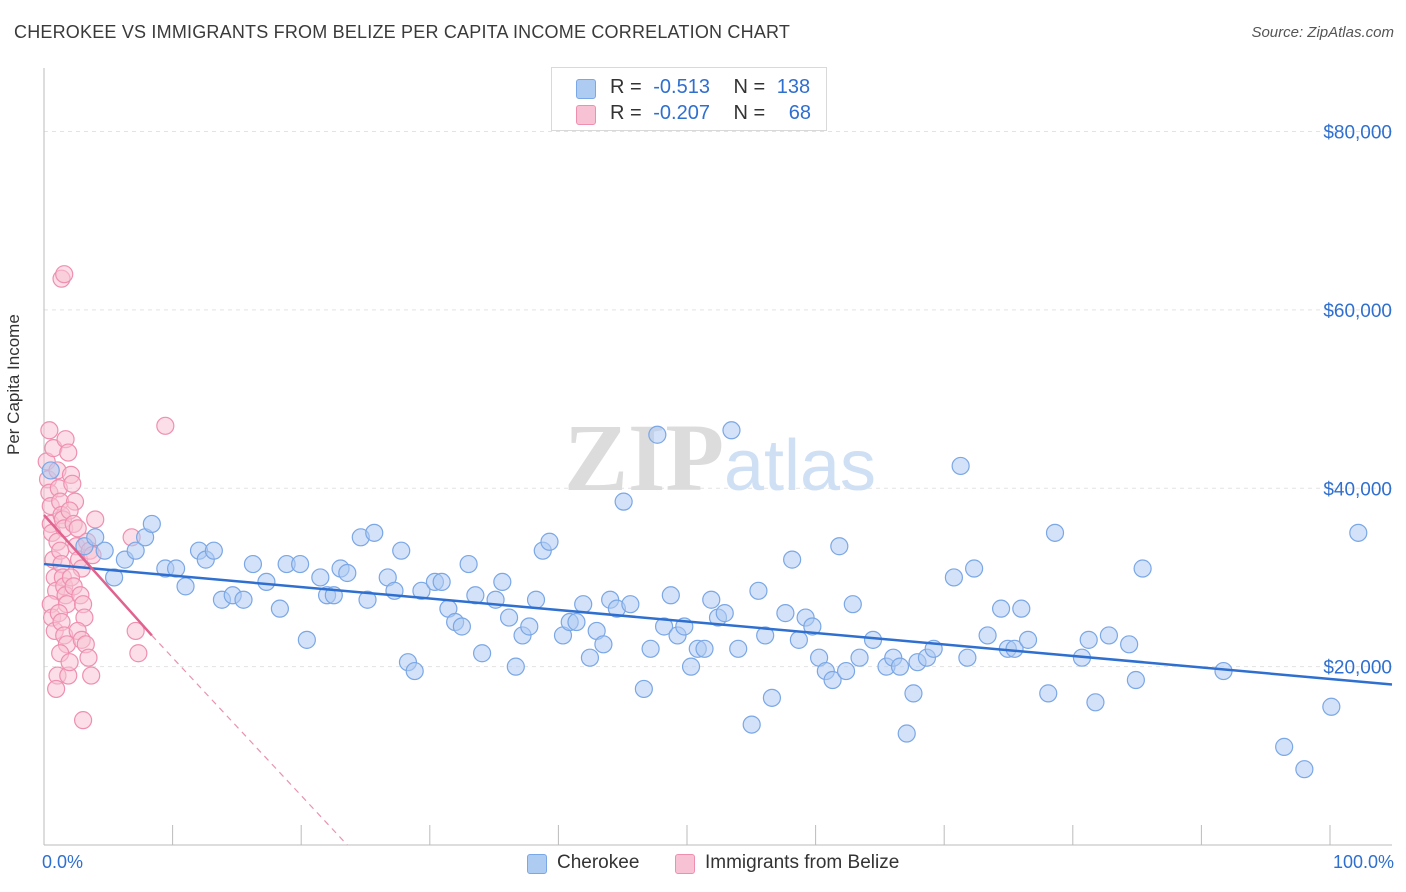 The image size is (1406, 892). I want to click on x-tick-label-min: 0.0%, so click(63, 862).